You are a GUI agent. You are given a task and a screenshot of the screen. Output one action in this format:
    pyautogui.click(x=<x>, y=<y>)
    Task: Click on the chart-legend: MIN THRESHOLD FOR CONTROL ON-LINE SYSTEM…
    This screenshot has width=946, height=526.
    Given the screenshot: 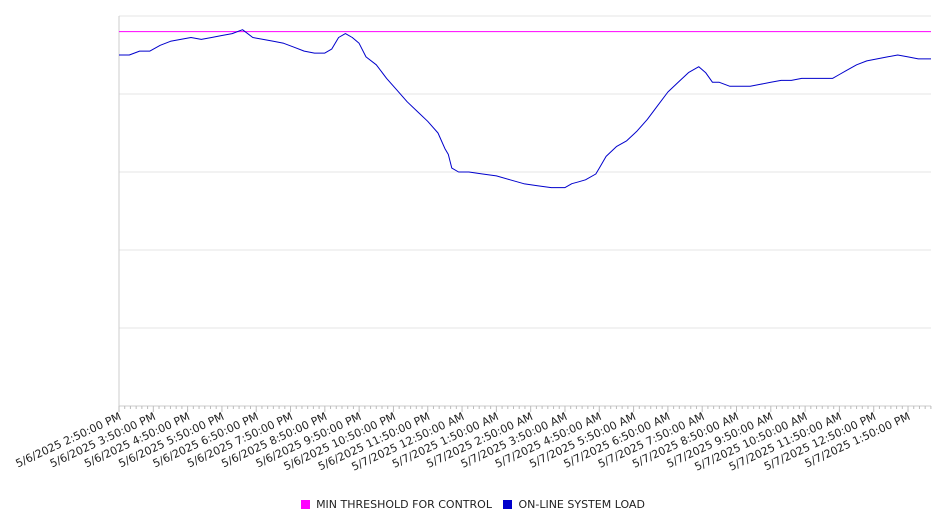 What is the action you would take?
    pyautogui.click(x=473, y=505)
    